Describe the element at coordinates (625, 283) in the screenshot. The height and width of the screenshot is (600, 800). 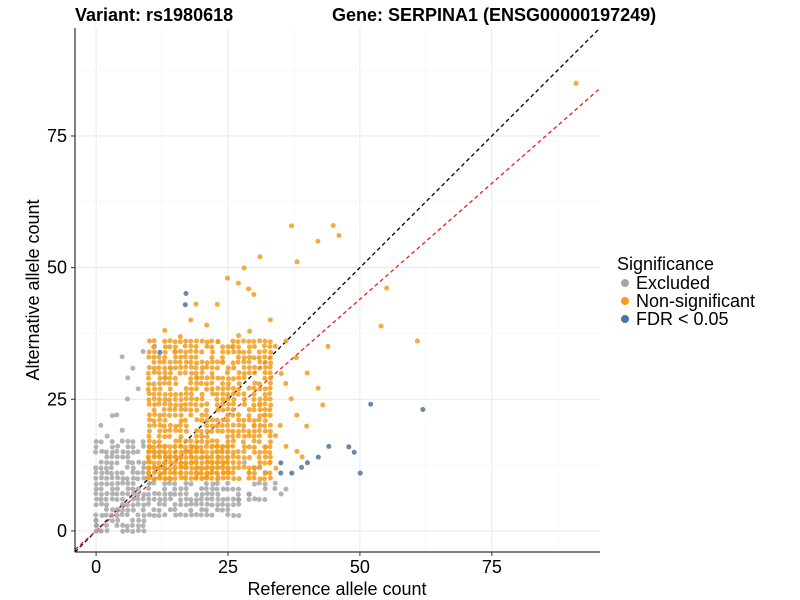
I see `legend-key-excluded` at that location.